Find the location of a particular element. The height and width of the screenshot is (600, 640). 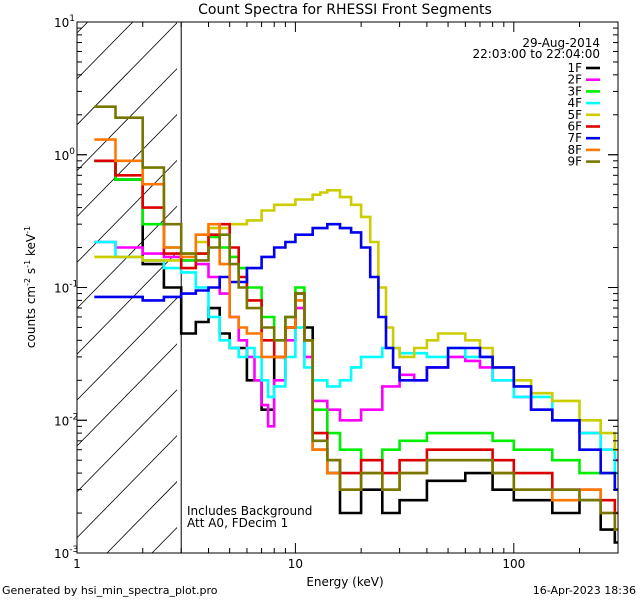

legend-label-7F: 7F is located at coordinates (574, 138).